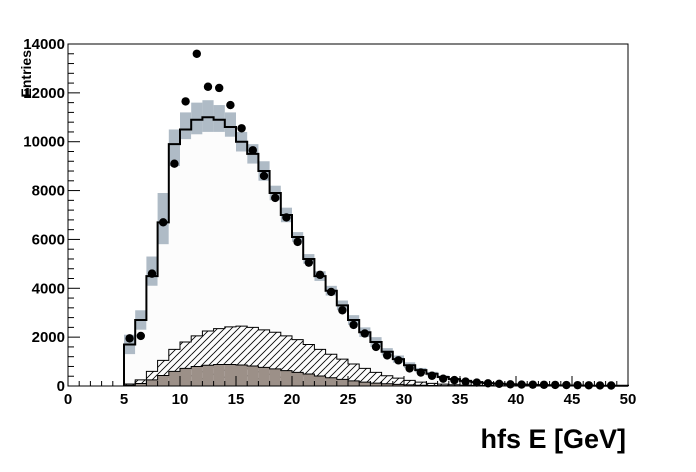 The image size is (696, 472). What do you see at coordinates (44, 44) in the screenshot?
I see `y-tick-label: 14000` at bounding box center [44, 44].